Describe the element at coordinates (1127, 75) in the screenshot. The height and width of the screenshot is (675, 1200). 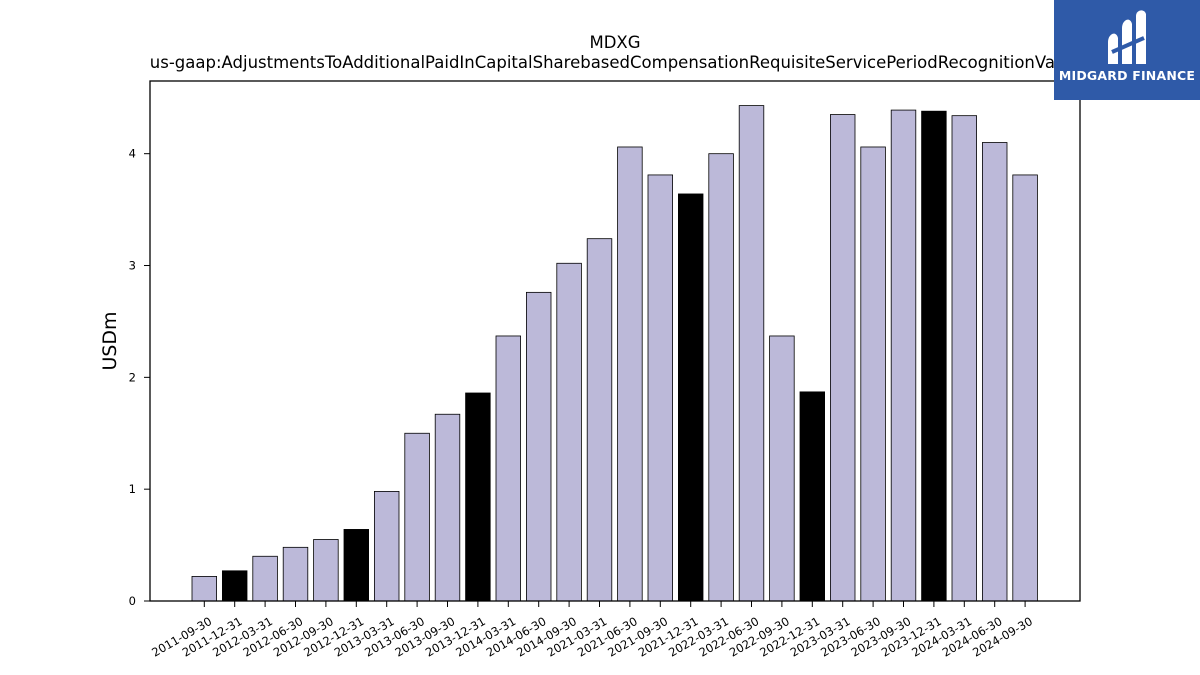
I see `logo-text: MIDGARD FINANCE` at that location.